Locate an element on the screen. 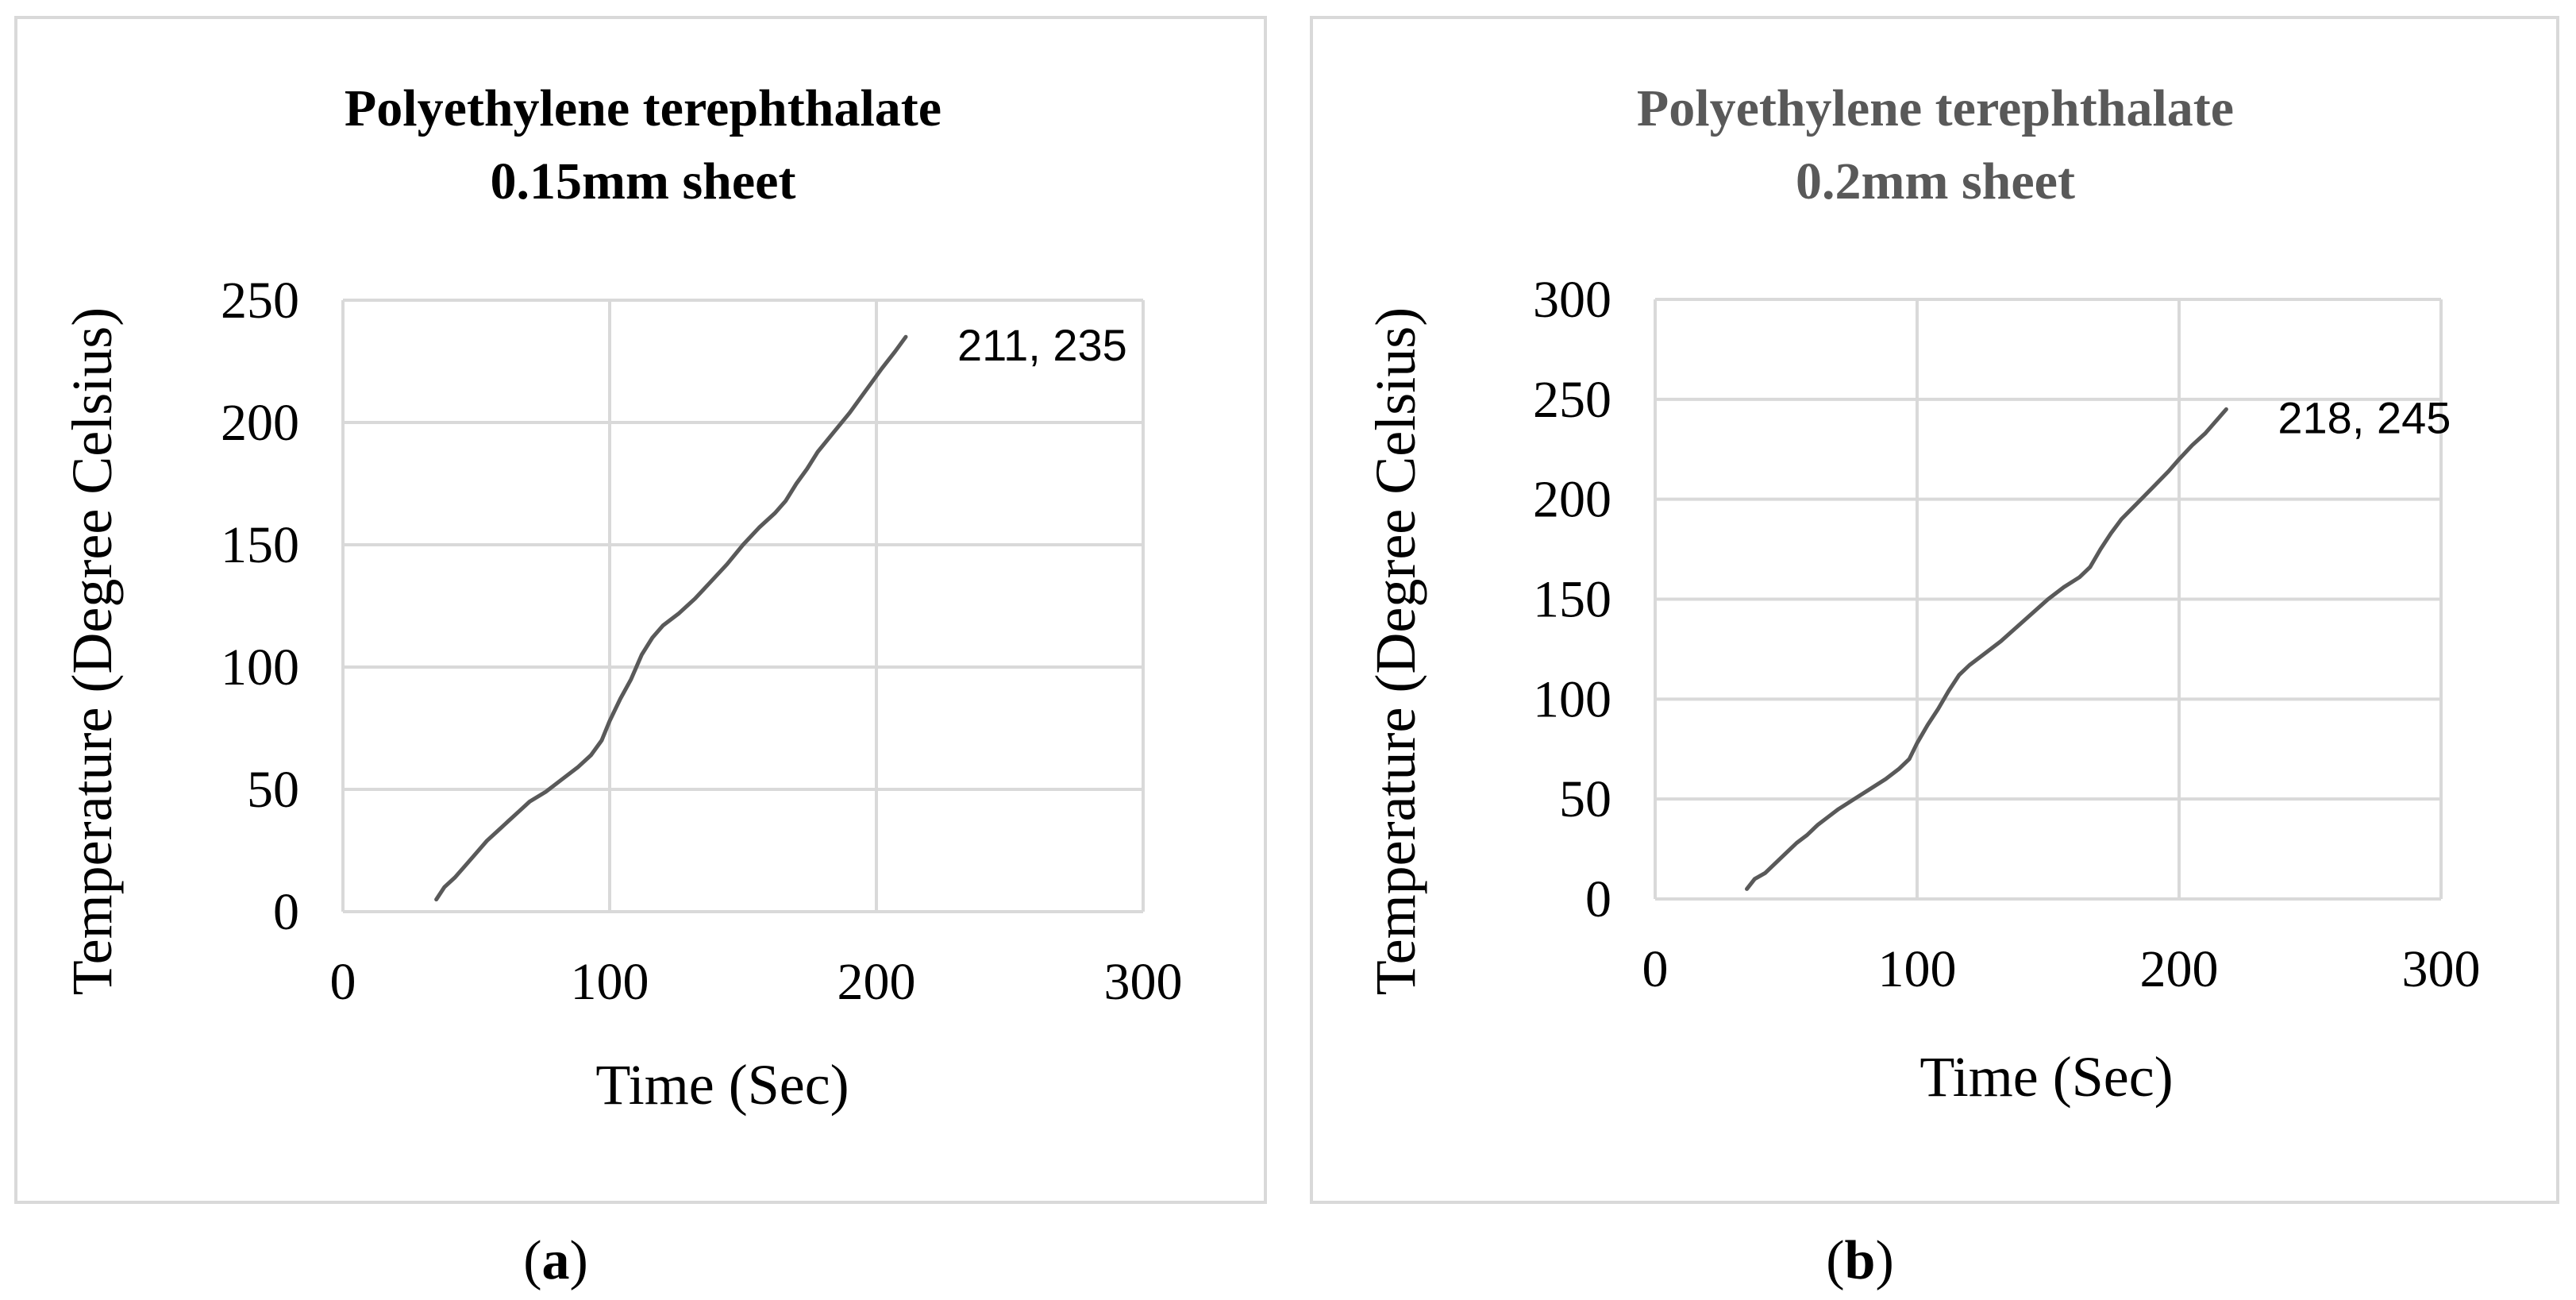  chart-b-x-tick-label: 200 is located at coordinates (2179, 969).